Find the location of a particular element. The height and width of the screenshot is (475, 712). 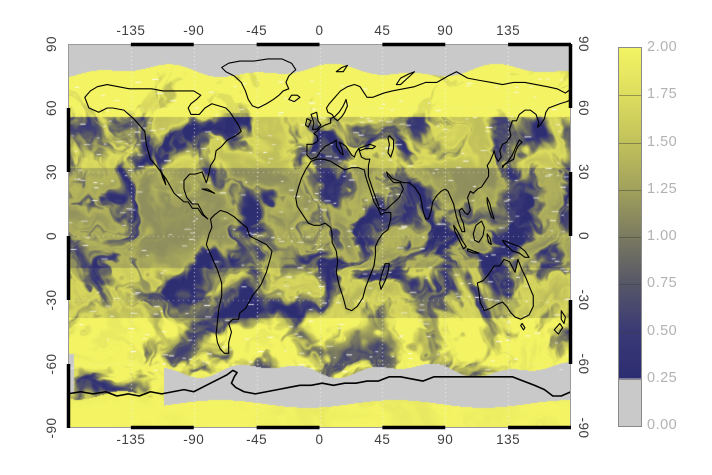

x-tick-label-bottom: 90 is located at coordinates (445, 439).